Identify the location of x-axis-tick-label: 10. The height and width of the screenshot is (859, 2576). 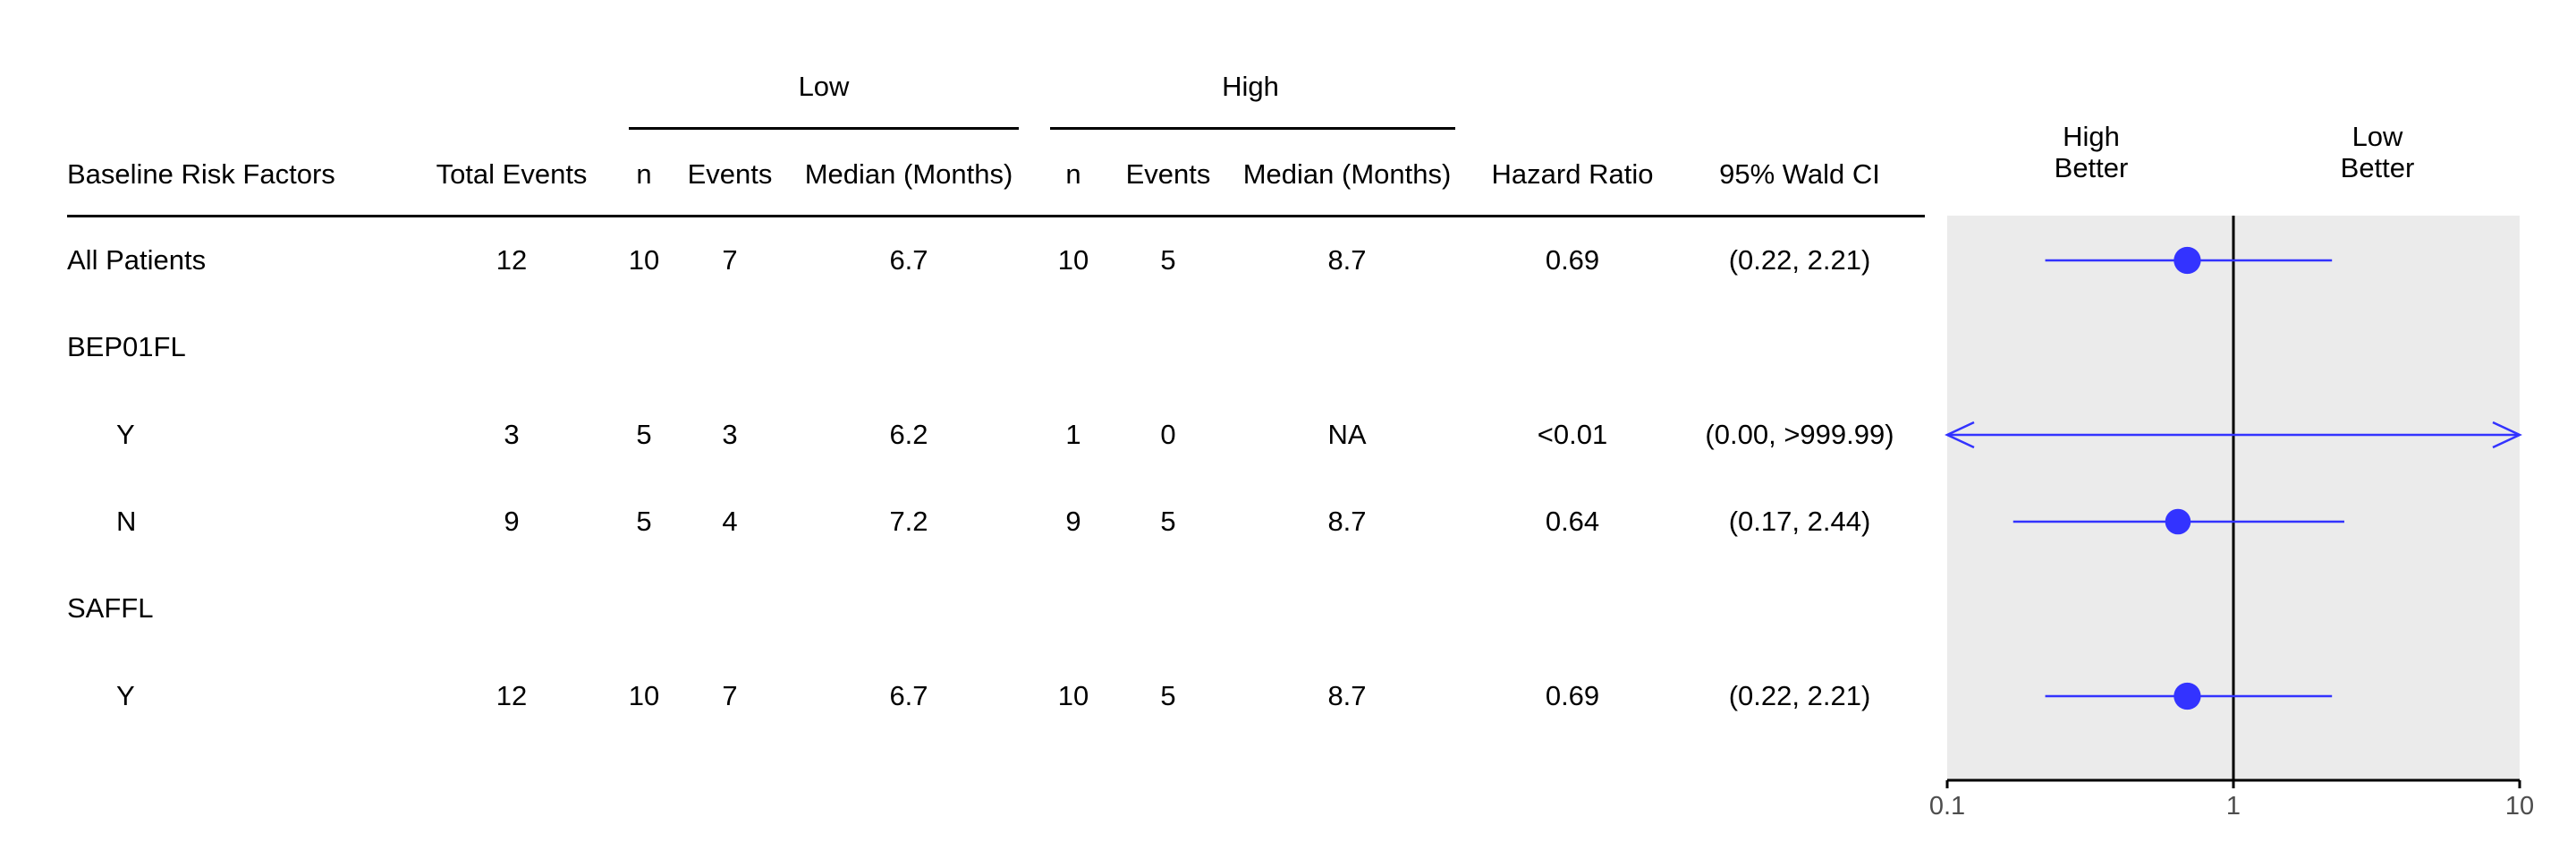
(2519, 806).